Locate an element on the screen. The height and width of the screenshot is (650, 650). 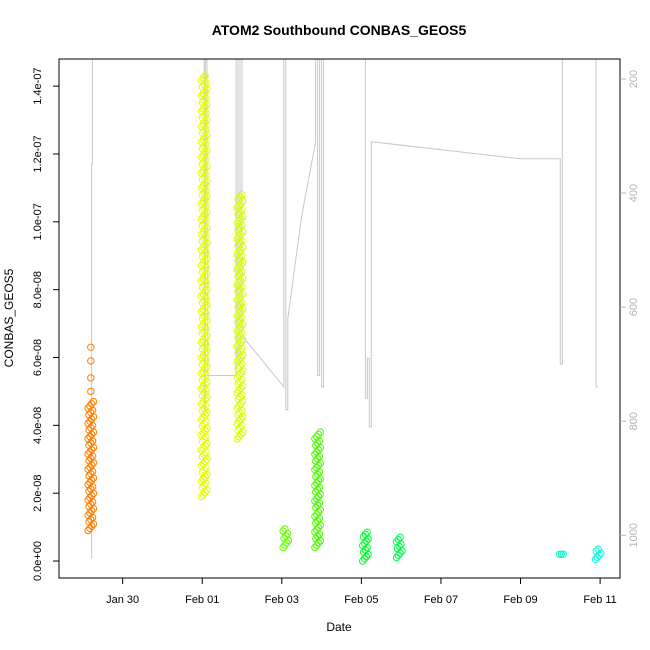
y2-tick-label-1: 400 is located at coordinates (634, 193).